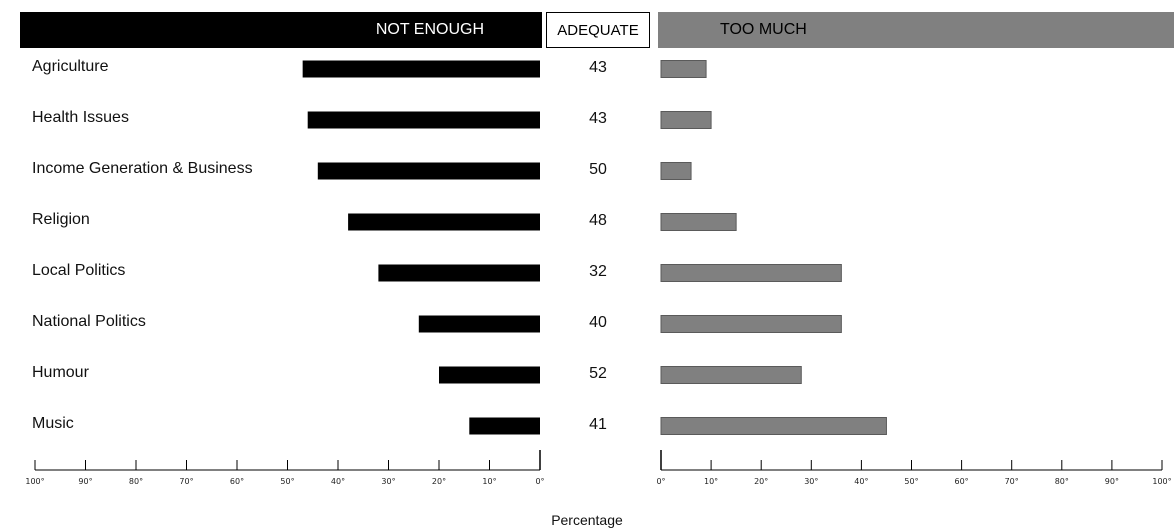  Describe the element at coordinates (60, 372) in the screenshot. I see `category-label: Humour` at that location.